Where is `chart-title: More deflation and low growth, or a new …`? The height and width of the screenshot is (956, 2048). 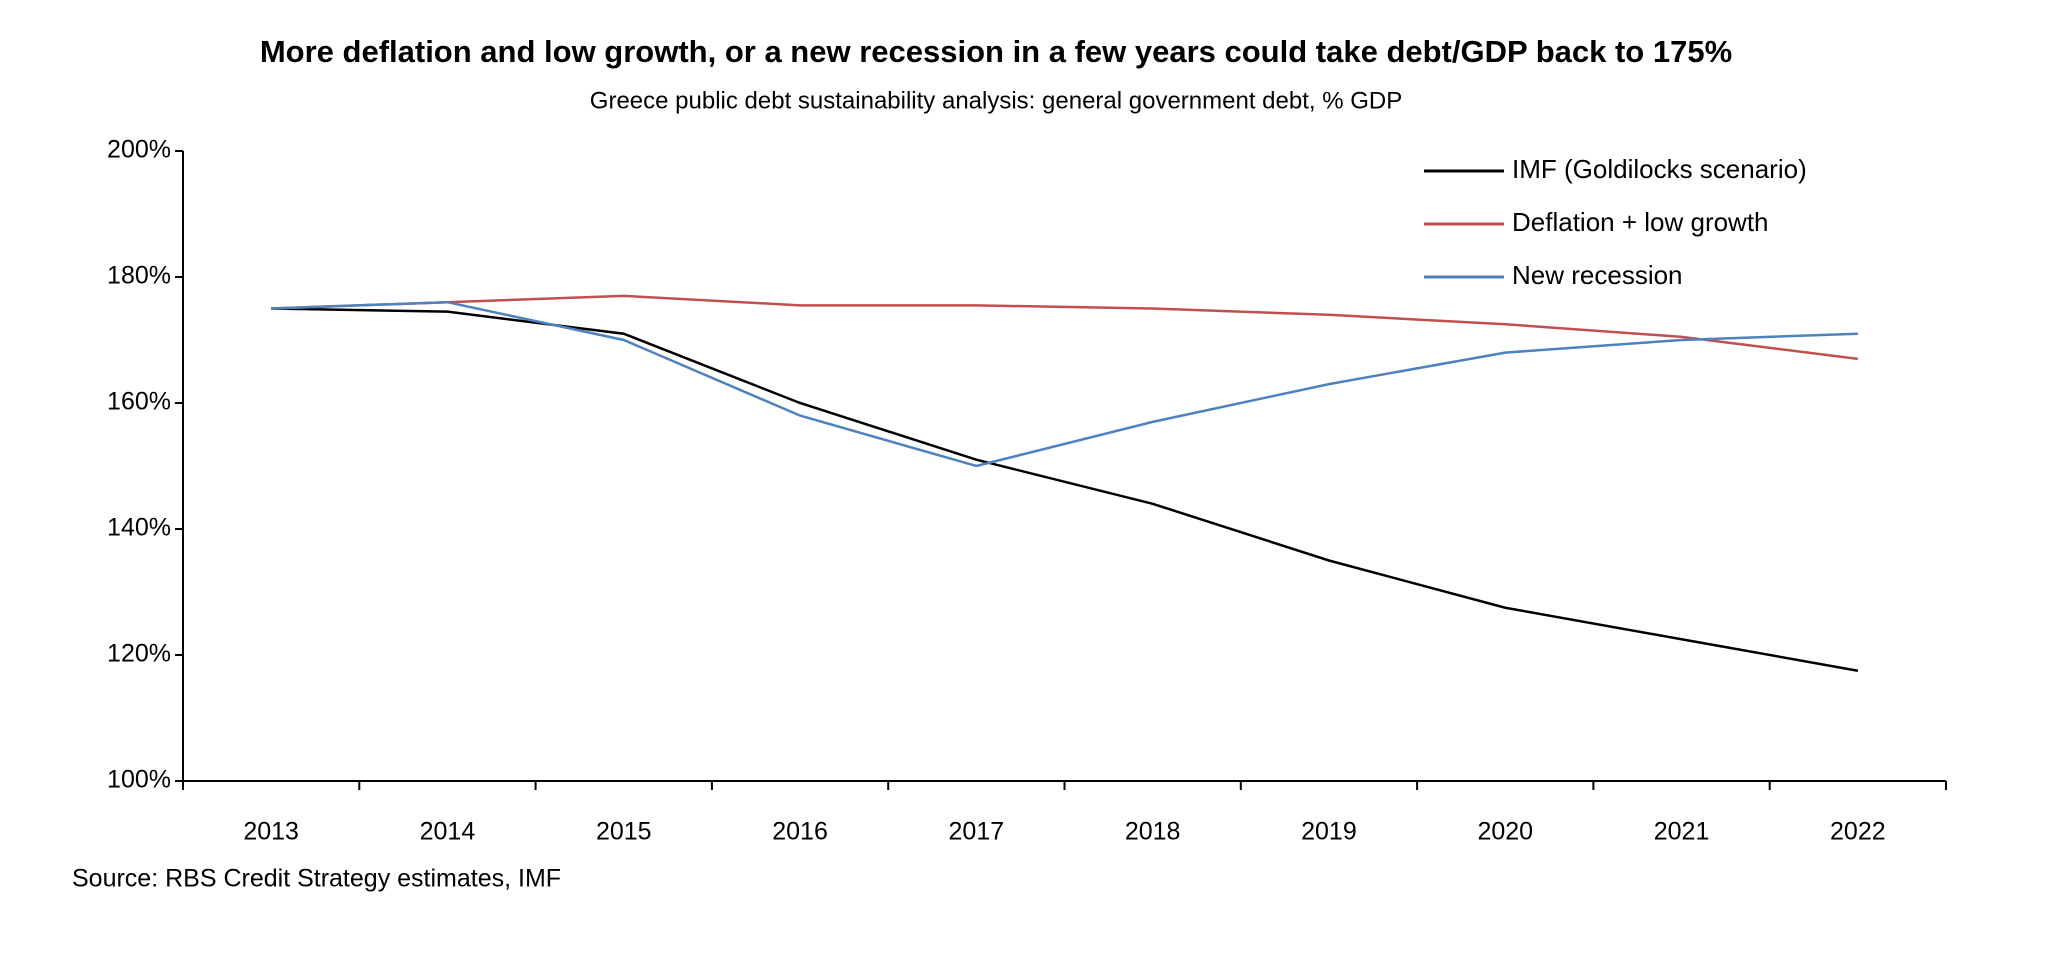
chart-title: More deflation and low growth, or a new … is located at coordinates (996, 51).